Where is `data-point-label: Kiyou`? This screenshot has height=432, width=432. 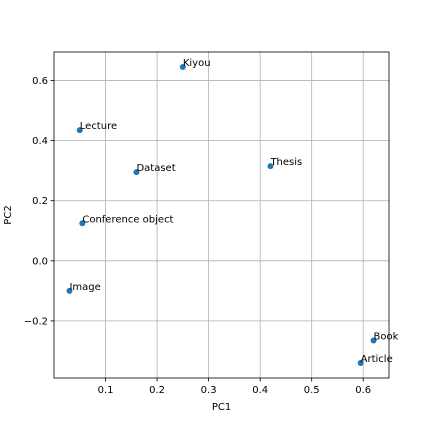
data-point-label: Kiyou is located at coordinates (197, 63).